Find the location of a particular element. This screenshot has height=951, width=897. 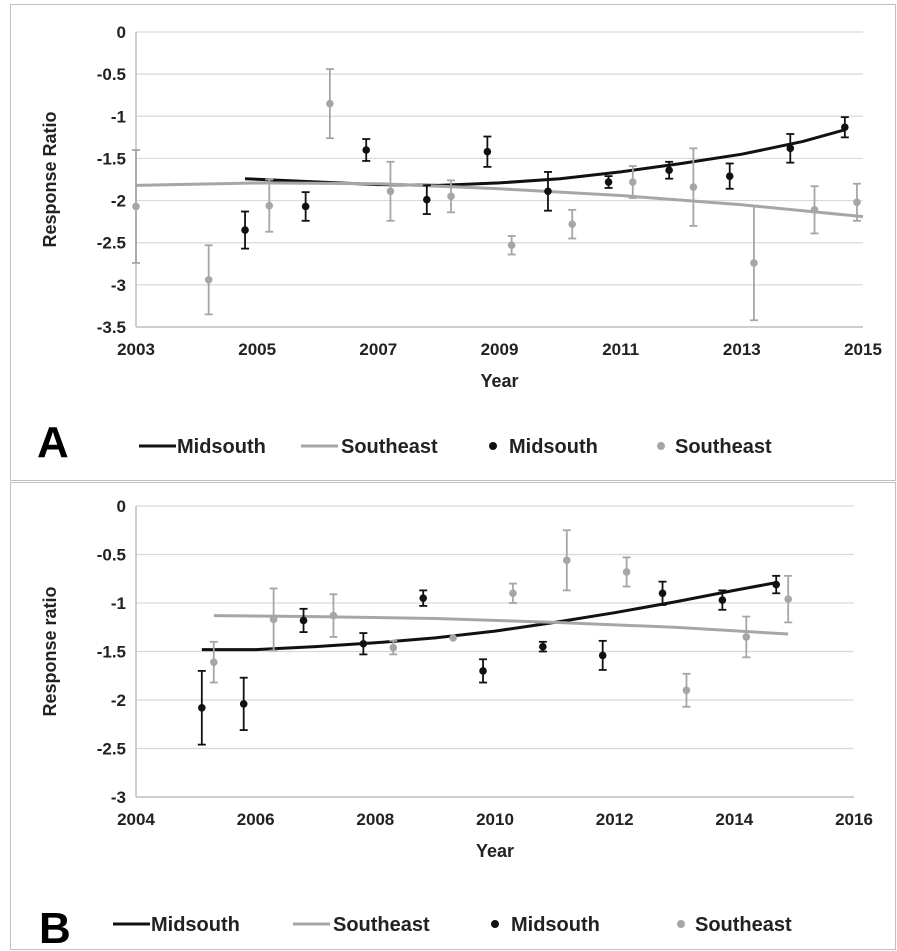

y-tick-label-a: -3.5 is located at coordinates (111, 327).